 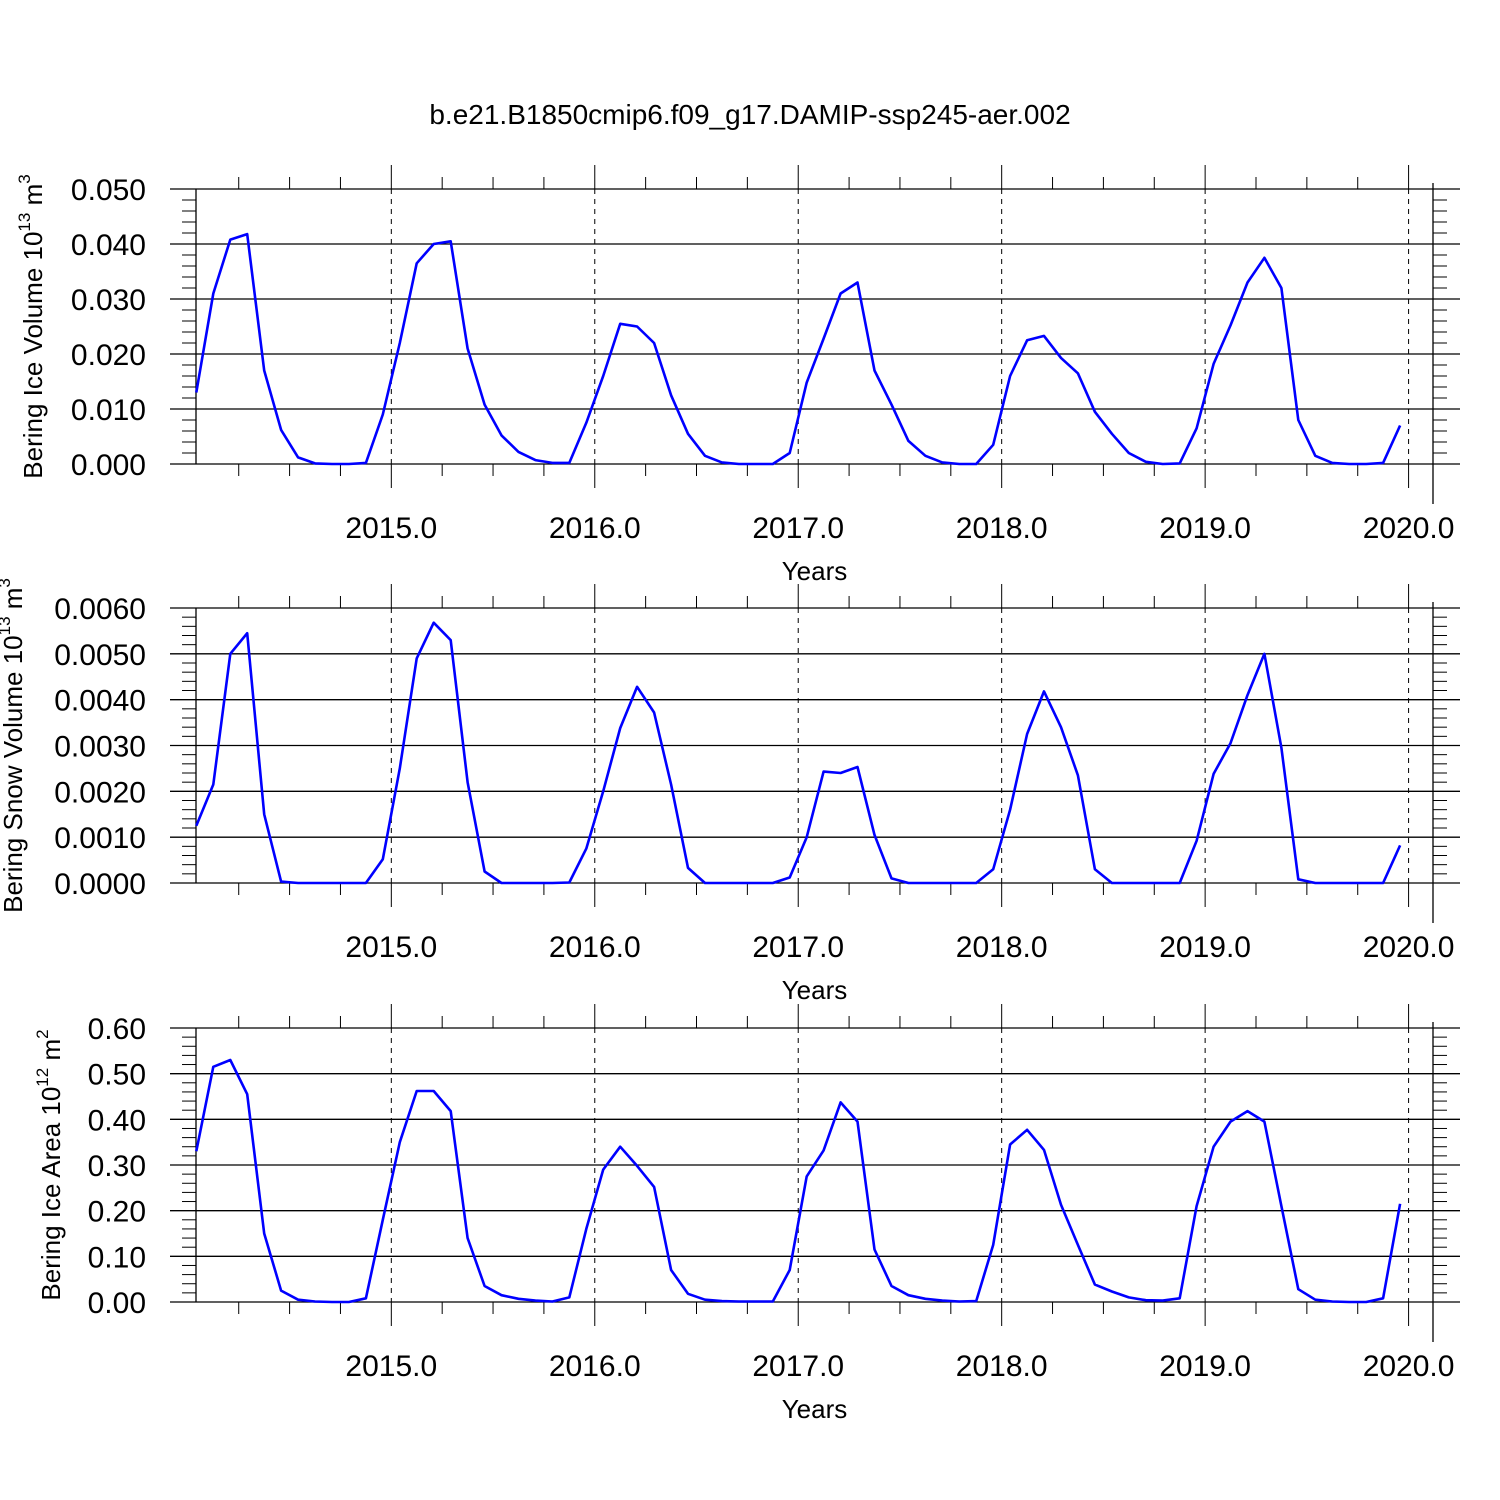 I want to click on y-tick-label: 0.0030, so click(x=100, y=747).